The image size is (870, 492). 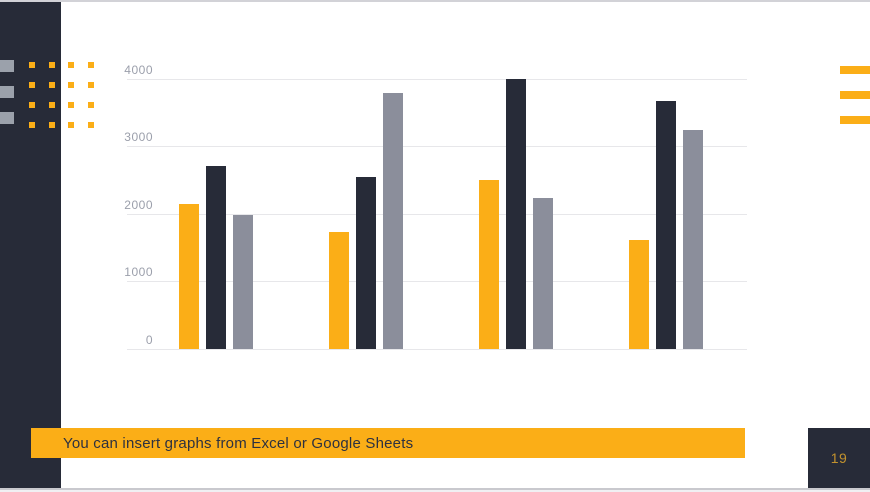 I want to click on bar-dark-navy-group3, so click(x=516, y=213).